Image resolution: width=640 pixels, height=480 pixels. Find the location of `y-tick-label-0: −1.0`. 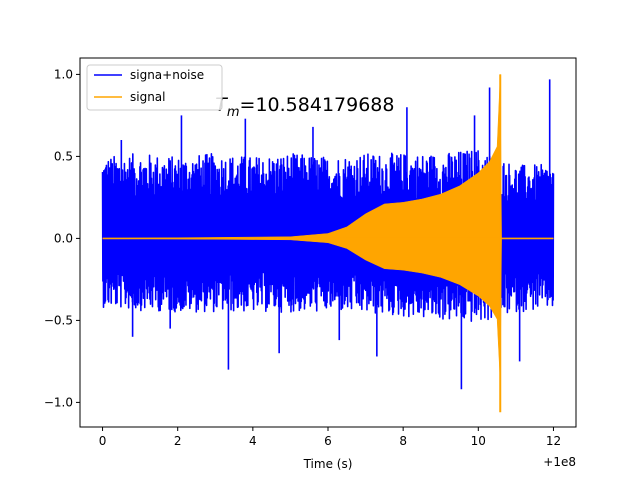

y-tick-label-0: −1.0 is located at coordinates (58, 402).